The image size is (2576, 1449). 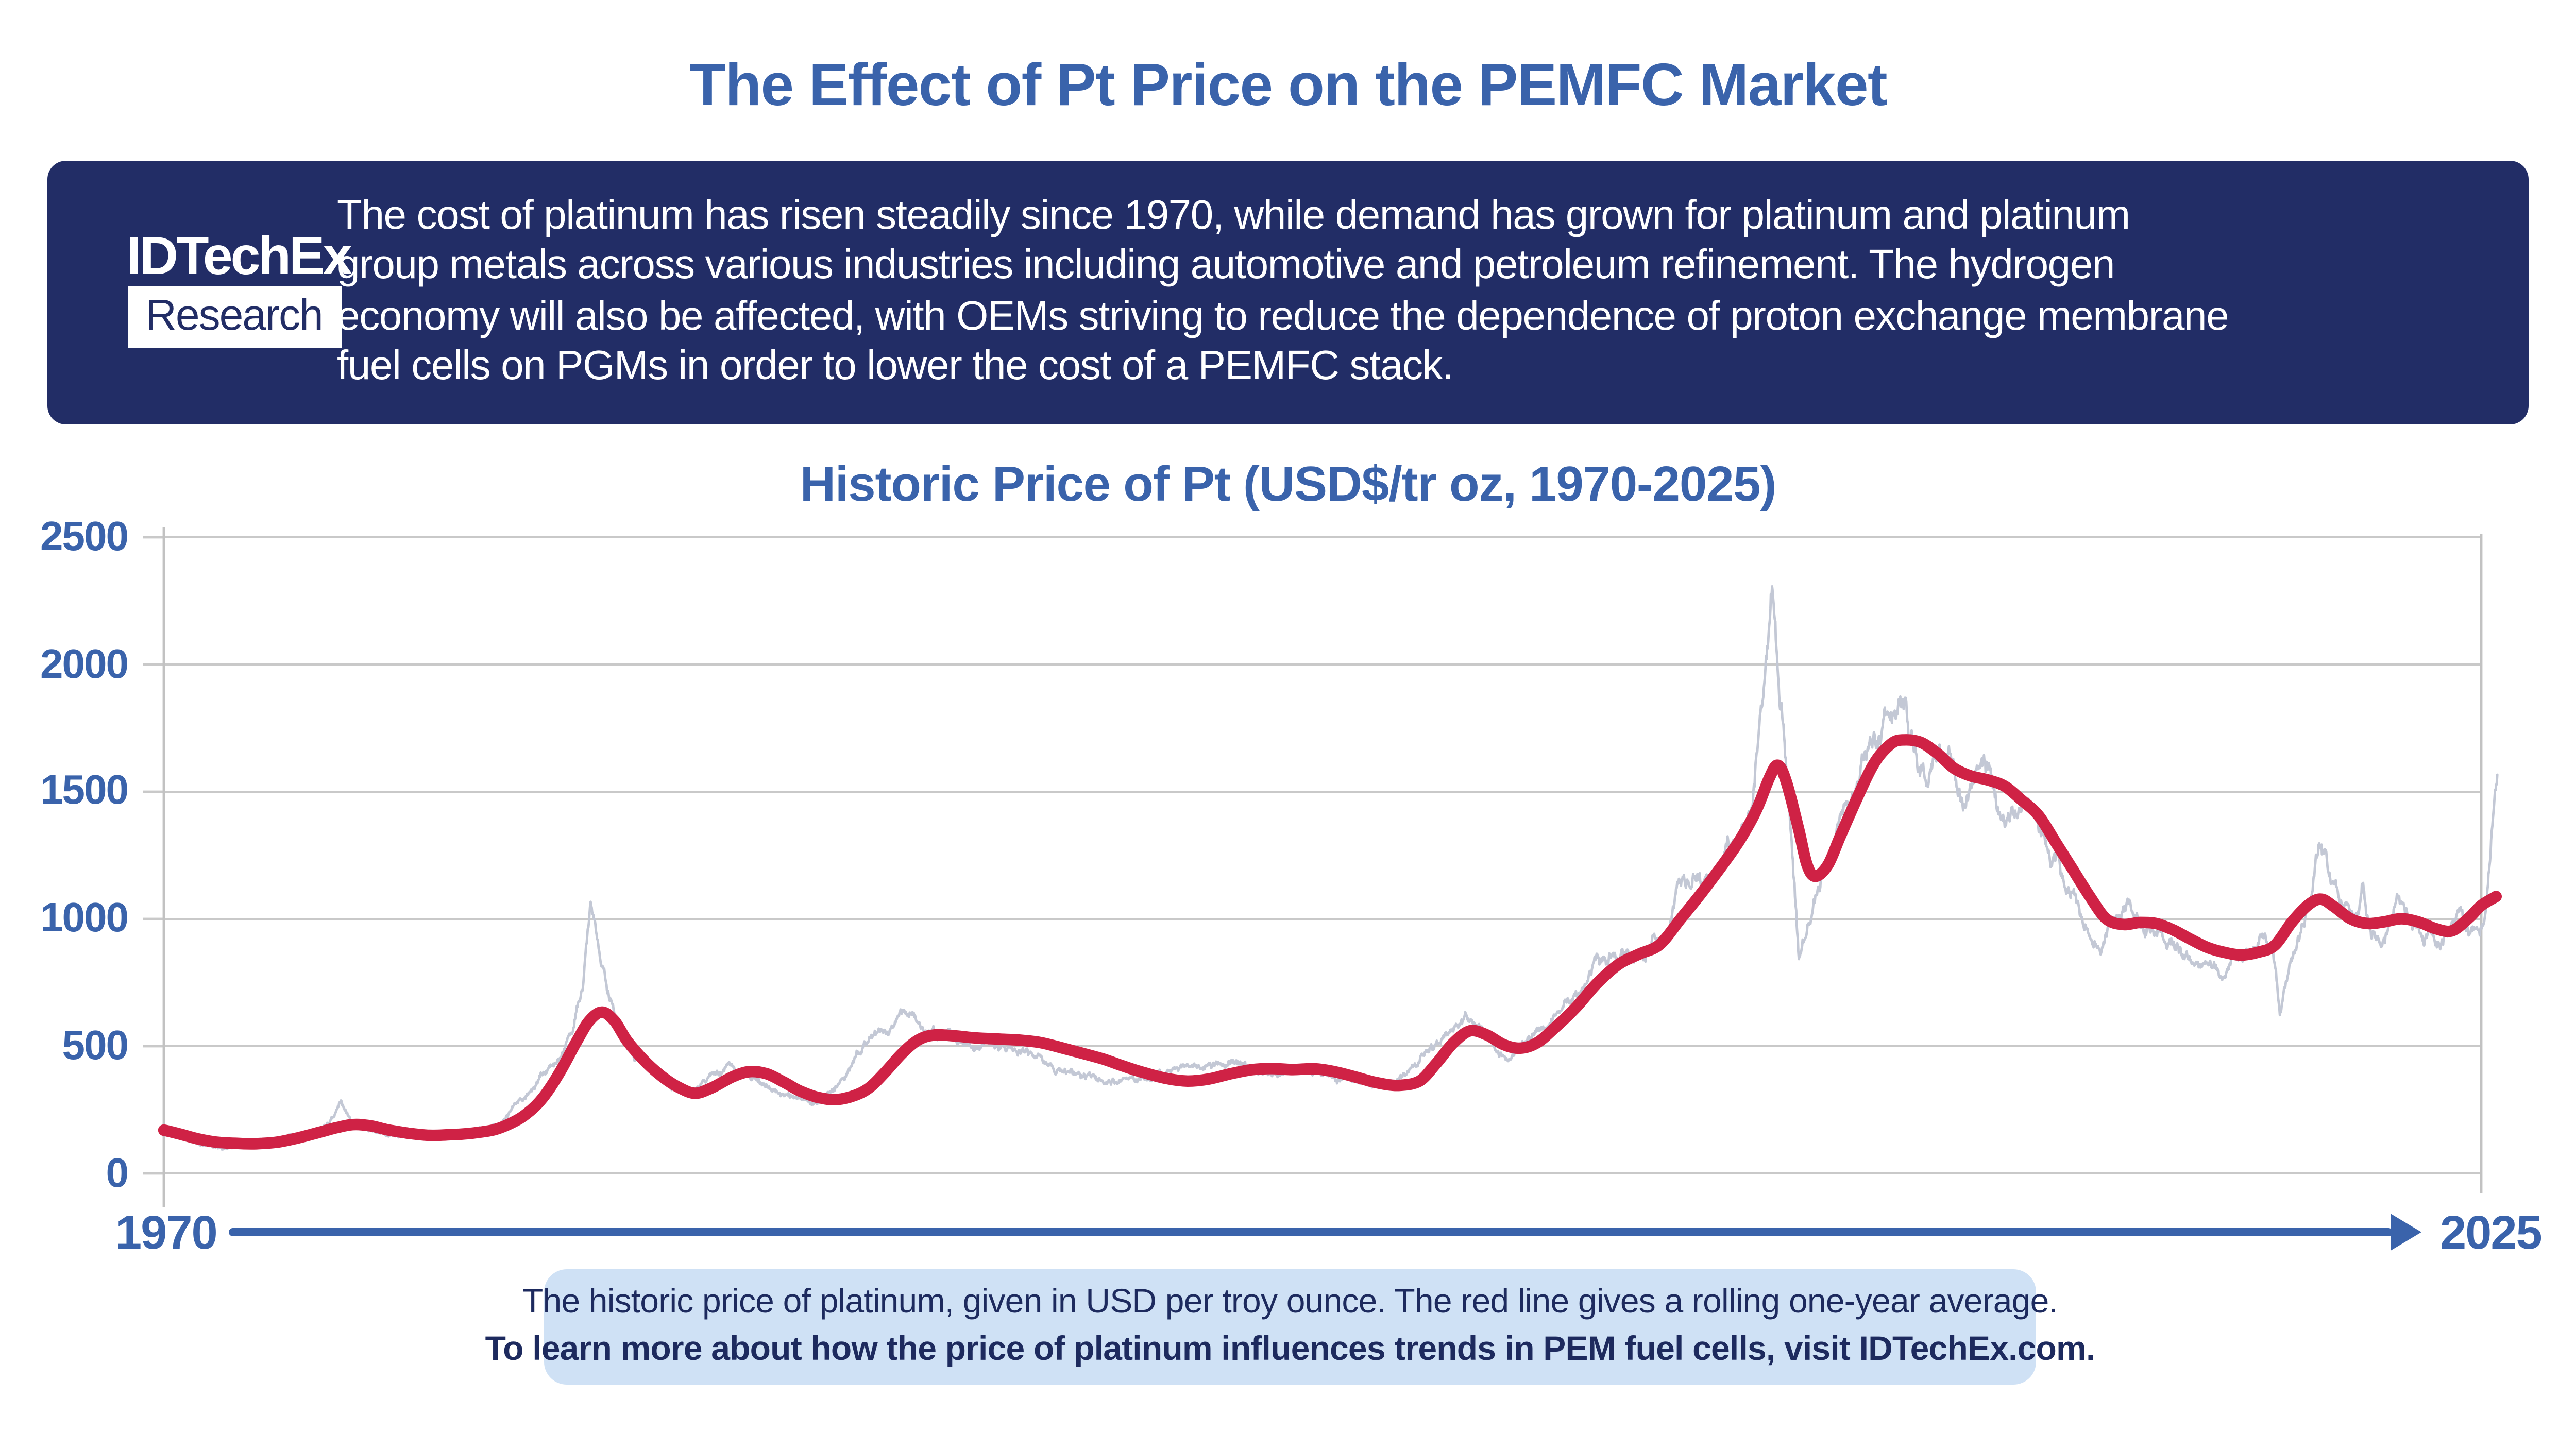 I want to click on x-axis-arrow-line, so click(x=1311, y=1232).